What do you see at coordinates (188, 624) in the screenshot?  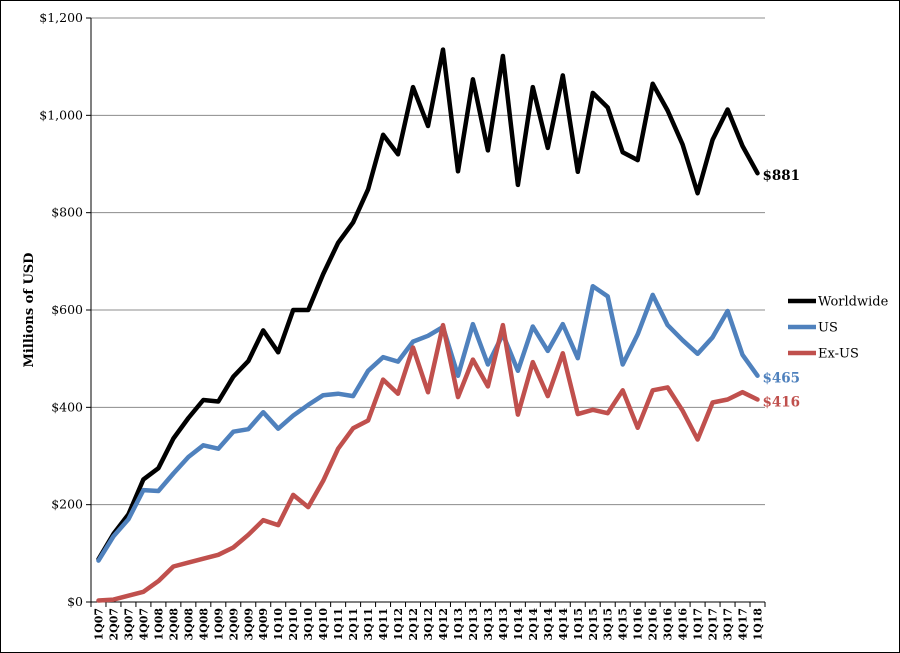 I see `x-tick-label: 3Q08` at bounding box center [188, 624].